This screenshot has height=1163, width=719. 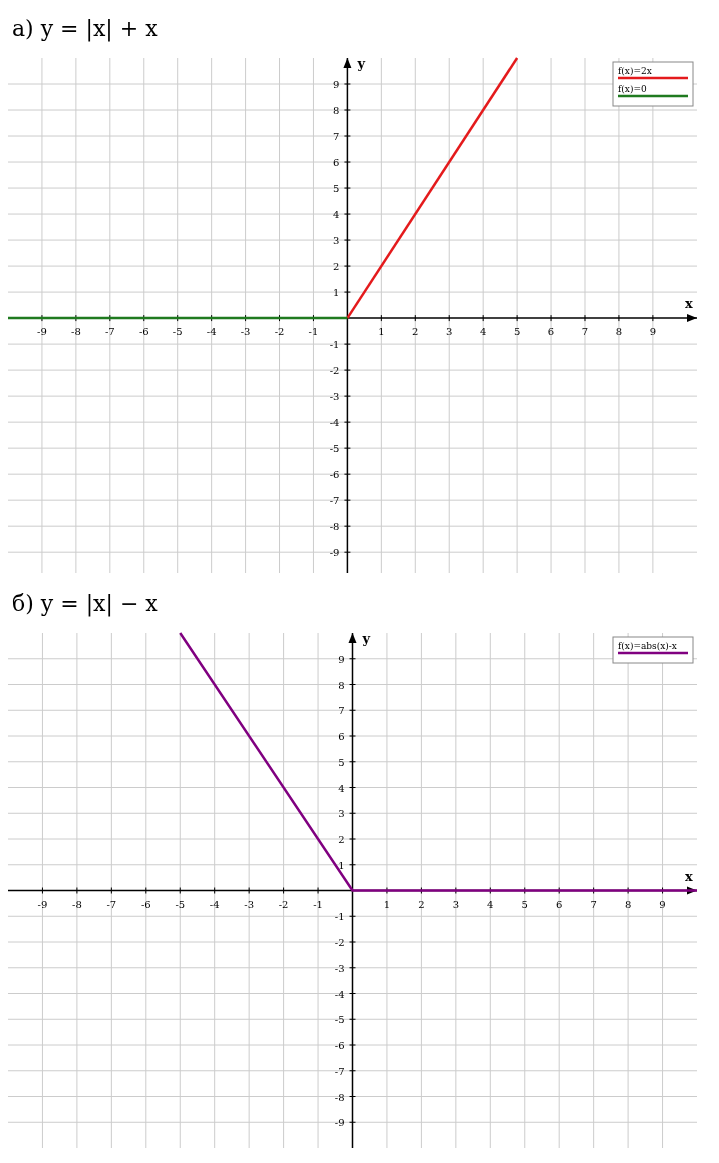 What do you see at coordinates (632, 89) in the screenshot?
I see `text: f(x)=0` at bounding box center [632, 89].